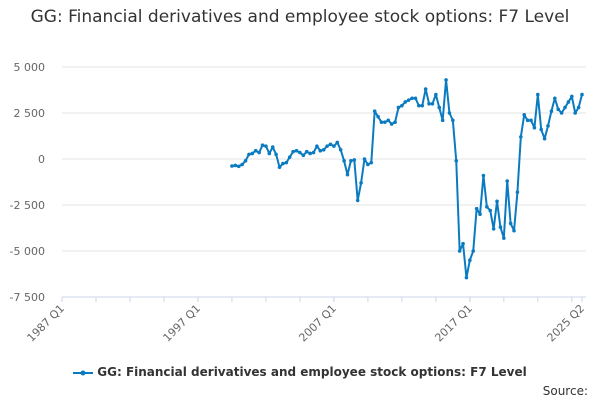 This screenshot has width=600, height=400. What do you see at coordinates (27, 297) in the screenshot?
I see `y-tick-label: -7 500` at bounding box center [27, 297].